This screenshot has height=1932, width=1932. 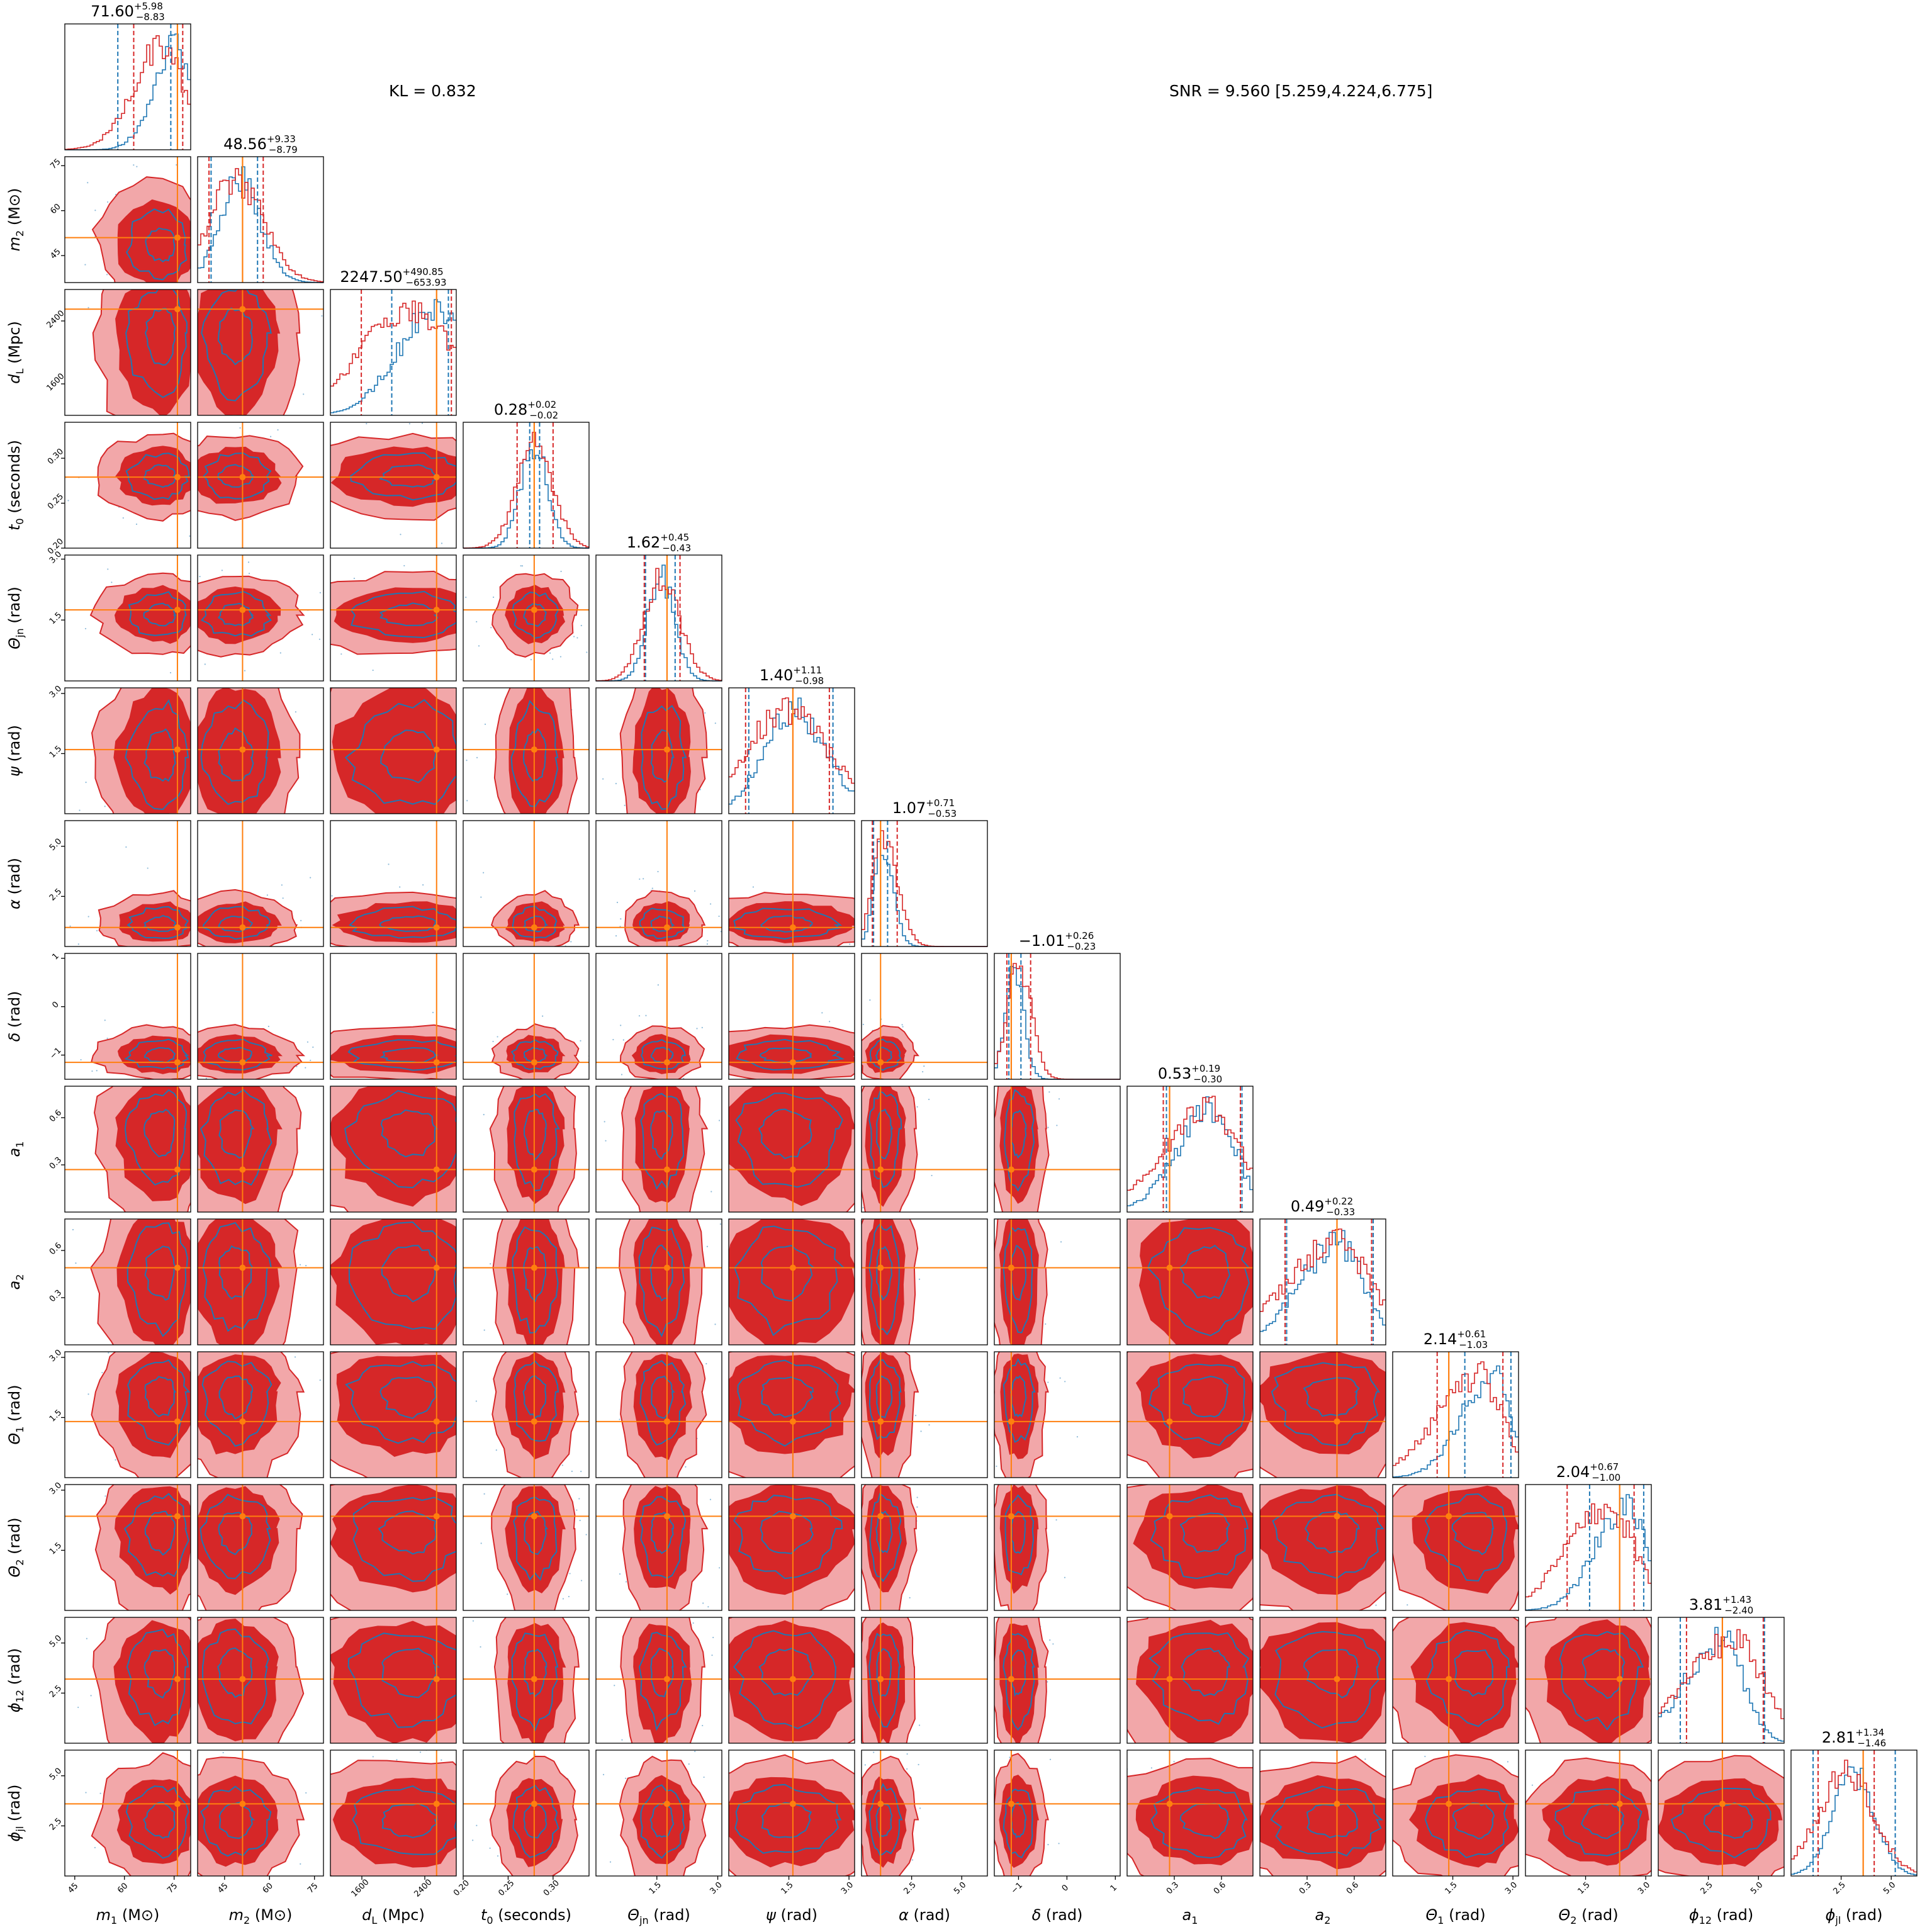 What do you see at coordinates (1460, 1536) in the screenshot?
I see `panel-theta1-theta2` at bounding box center [1460, 1536].